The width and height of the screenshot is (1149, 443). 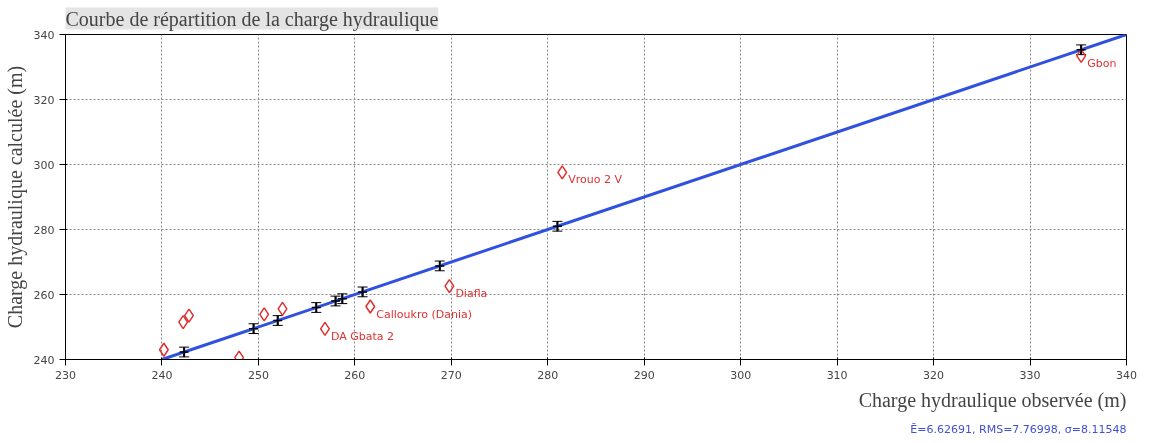 What do you see at coordinates (44, 360) in the screenshot?
I see `y-tick-label: 240` at bounding box center [44, 360].